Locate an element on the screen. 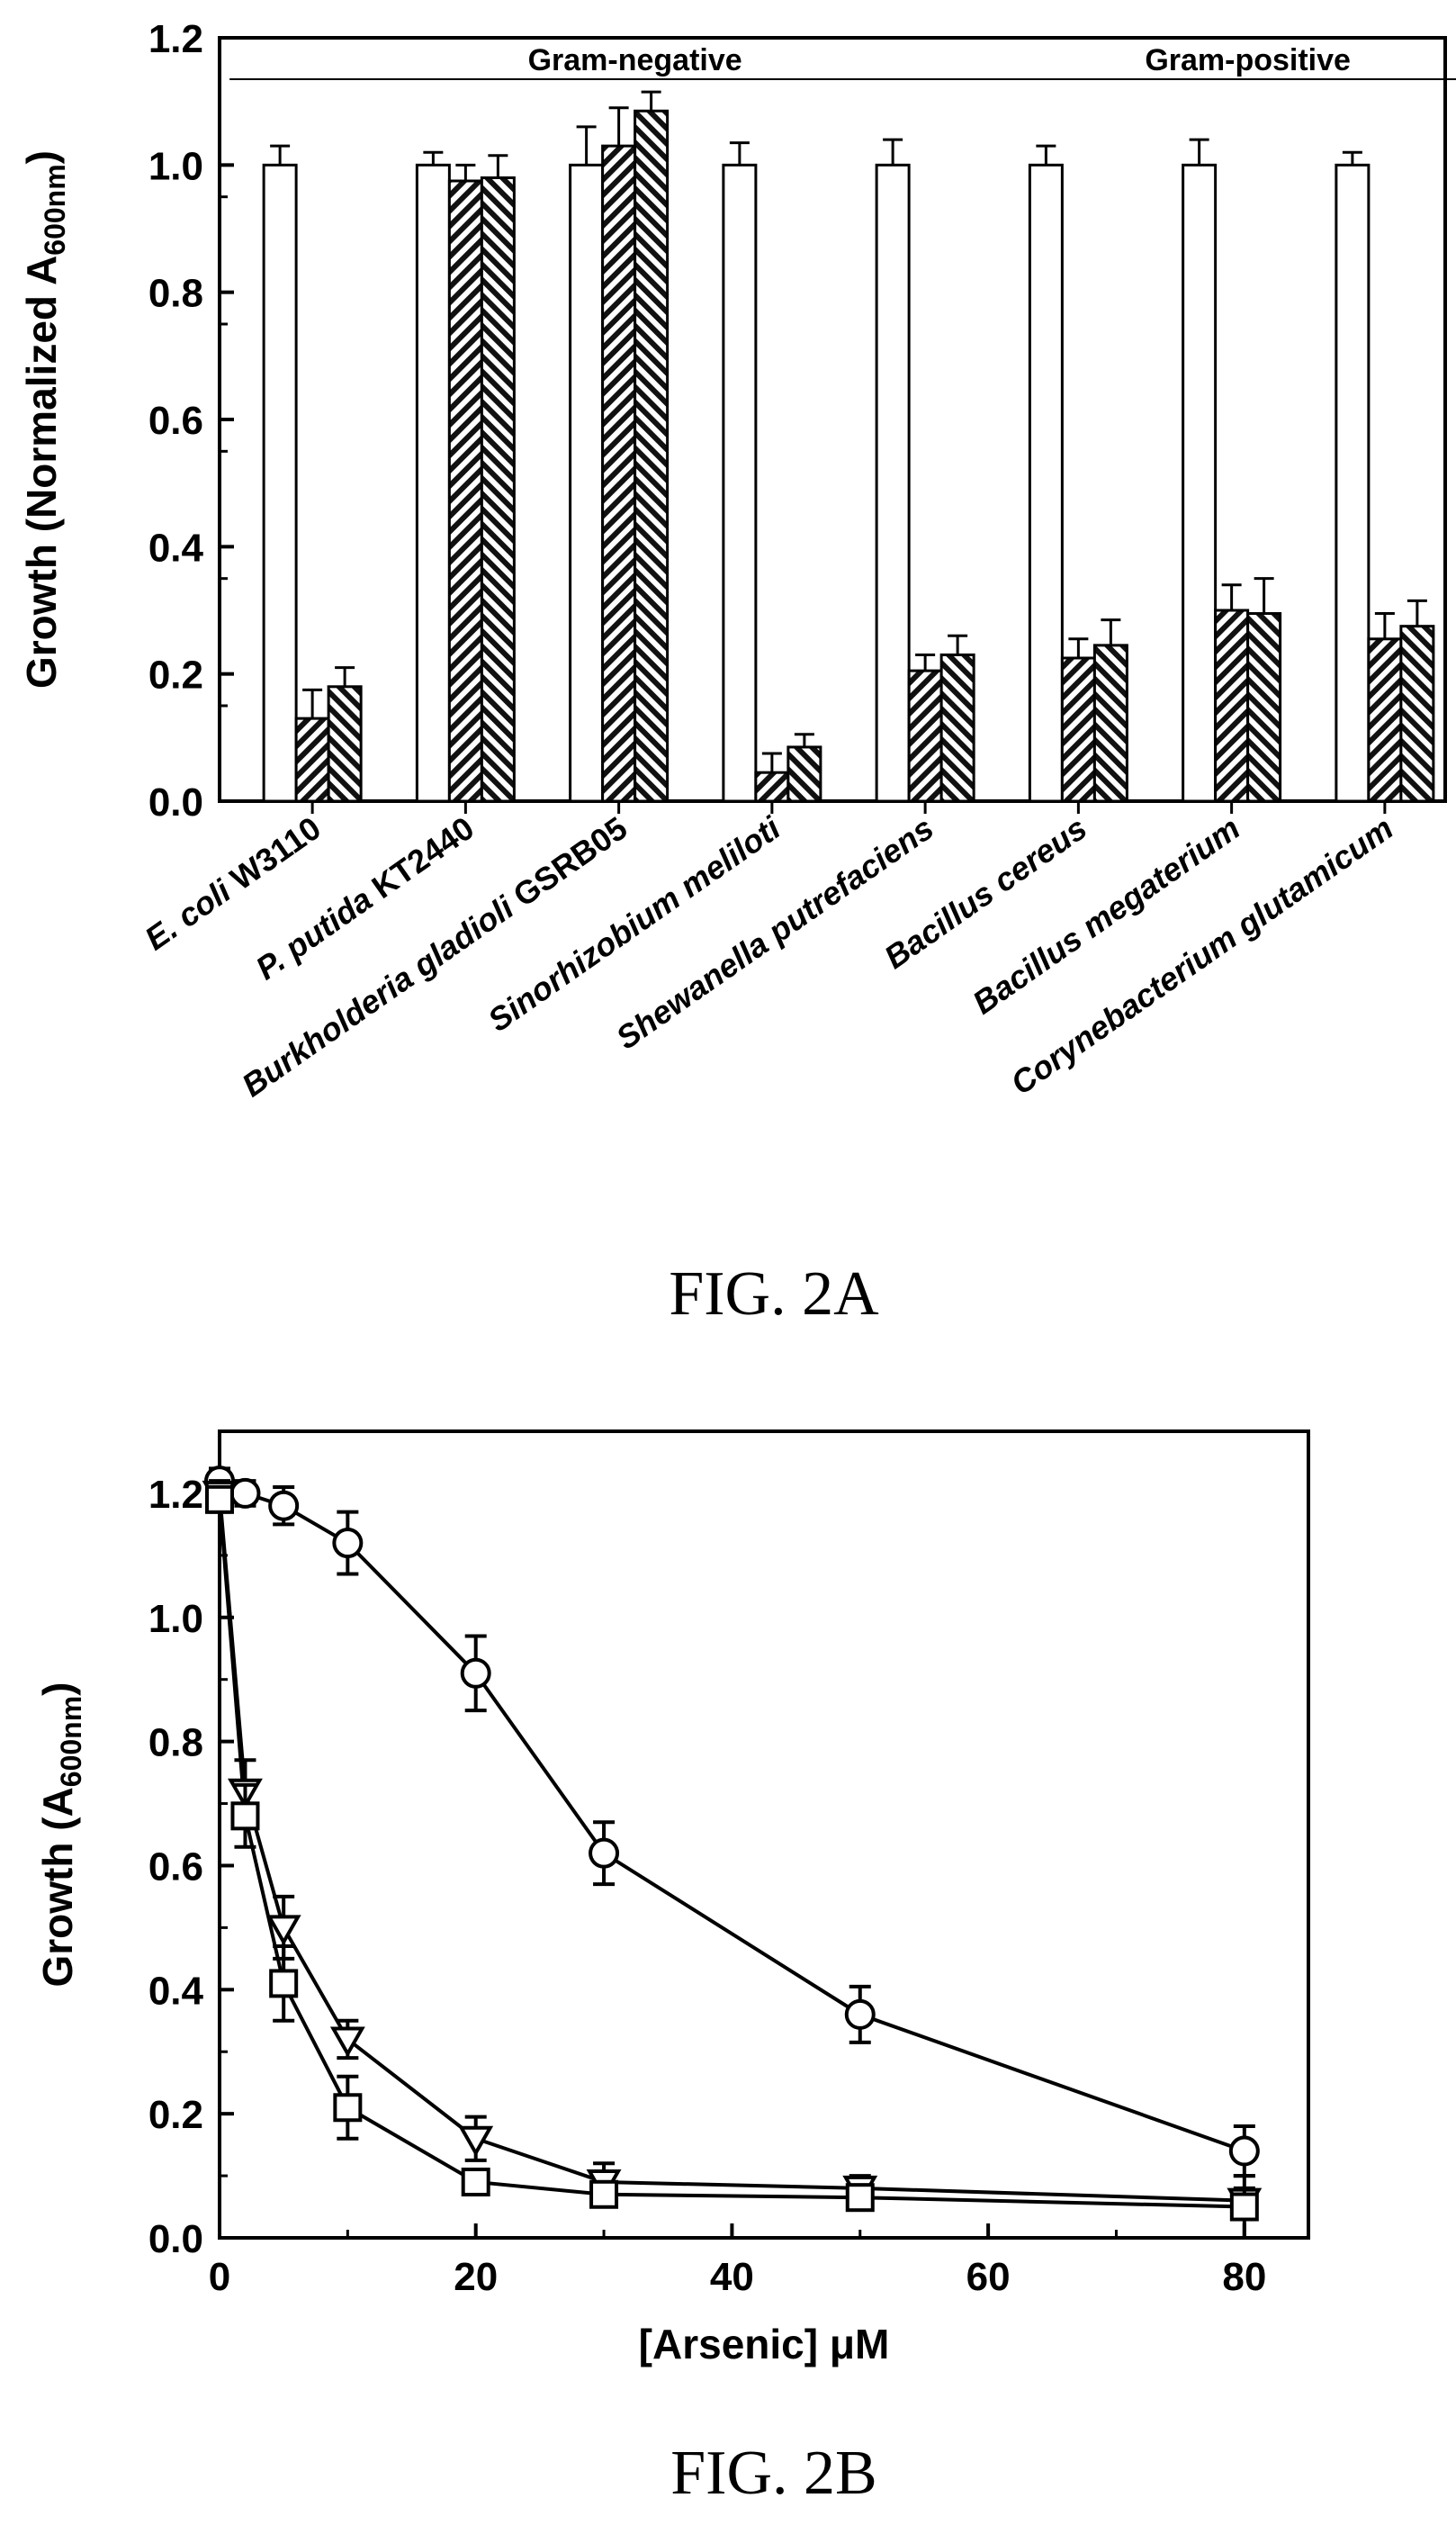 The width and height of the screenshot is (1456, 2525). x-tick-label: 20 is located at coordinates (476, 2277).